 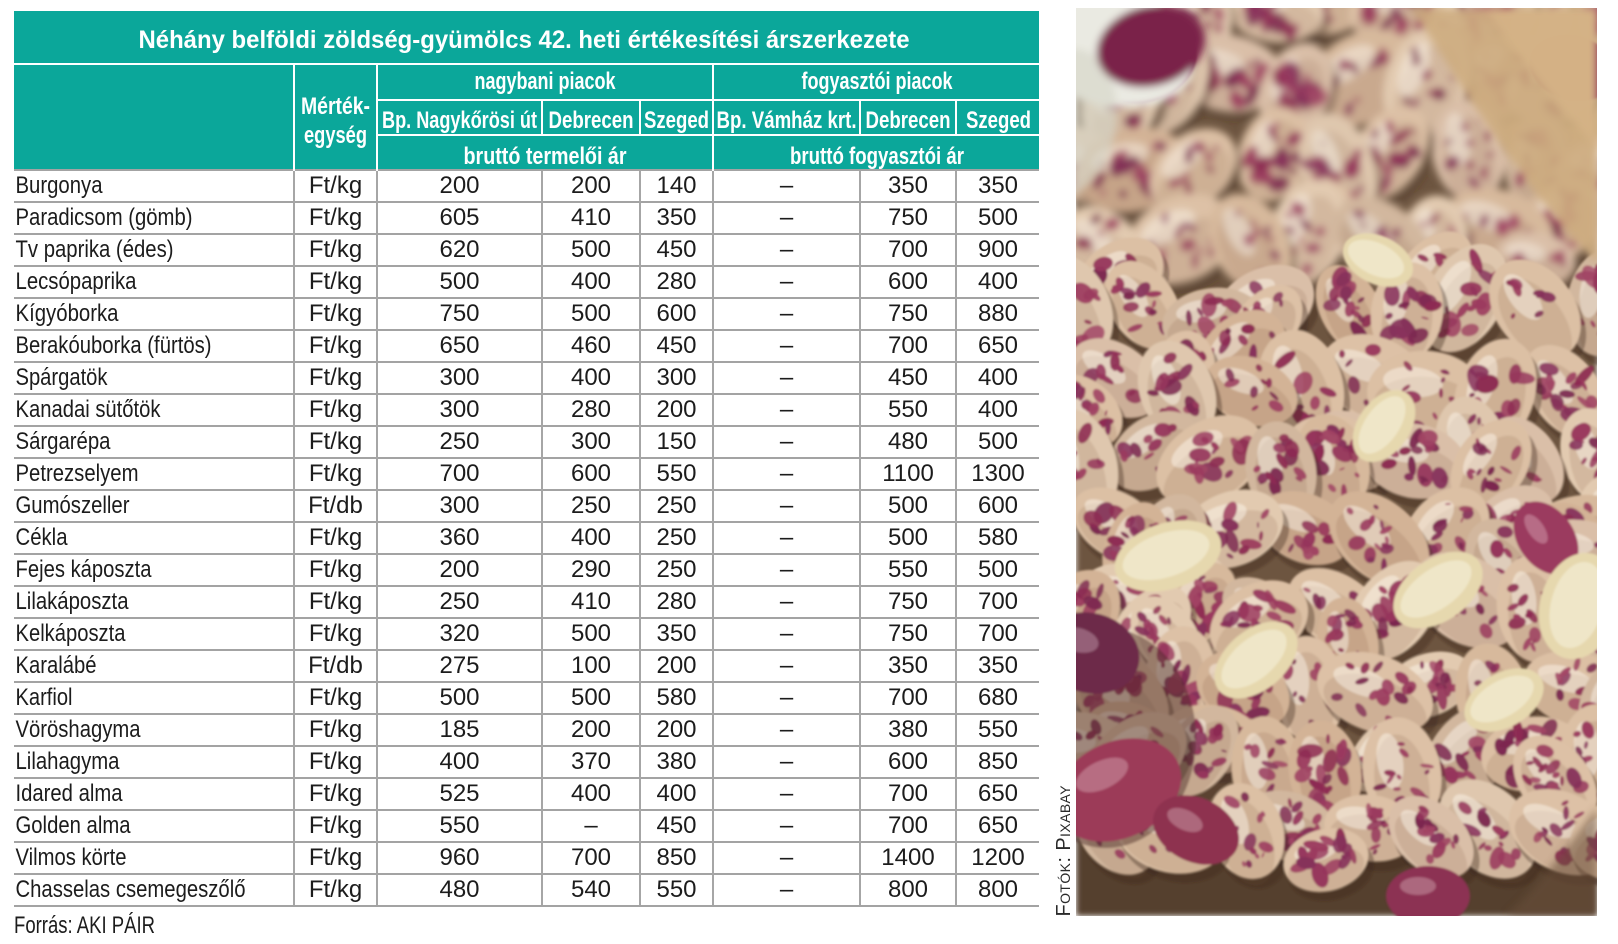 What do you see at coordinates (76, 281) in the screenshot?
I see `svg-text: Lecsópaprika` at bounding box center [76, 281].